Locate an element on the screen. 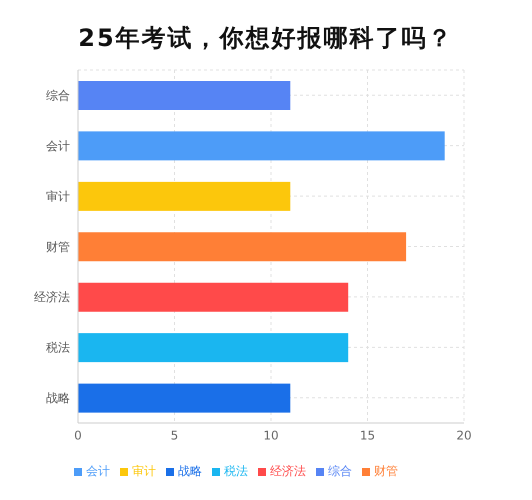 The width and height of the screenshot is (532, 500). x-tick-label: 20 is located at coordinates (464, 435).